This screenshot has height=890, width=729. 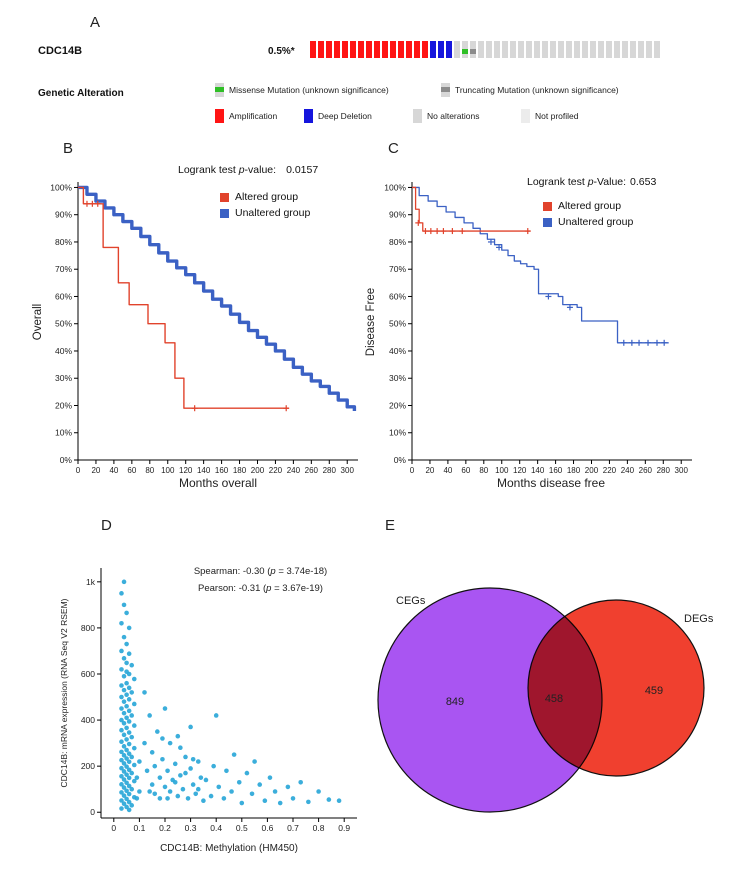 What do you see at coordinates (397, 242) in the screenshot?
I see `svg-text: 80%` at bounding box center [397, 242].